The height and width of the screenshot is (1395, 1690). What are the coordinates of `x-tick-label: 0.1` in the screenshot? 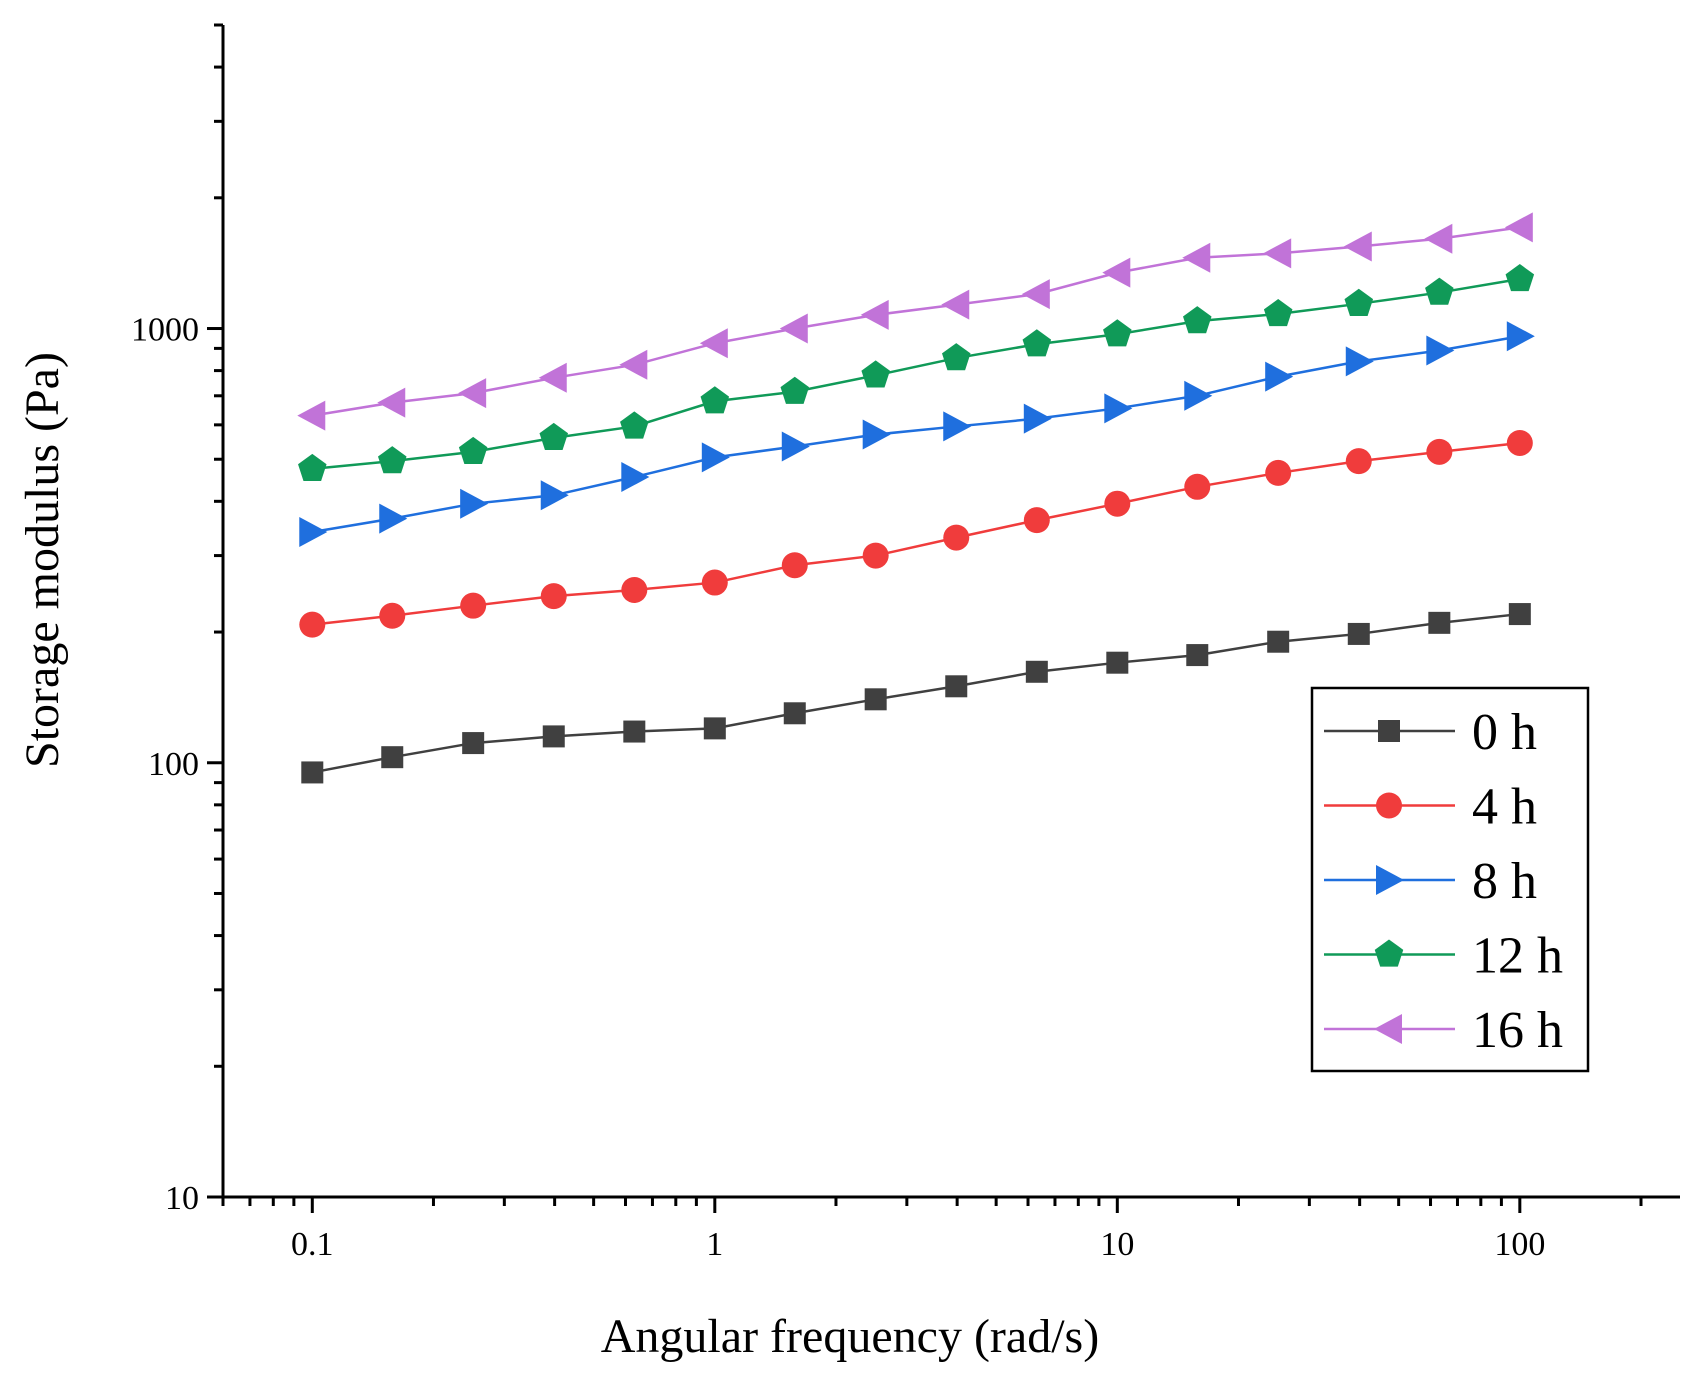 It's located at (312, 1244).